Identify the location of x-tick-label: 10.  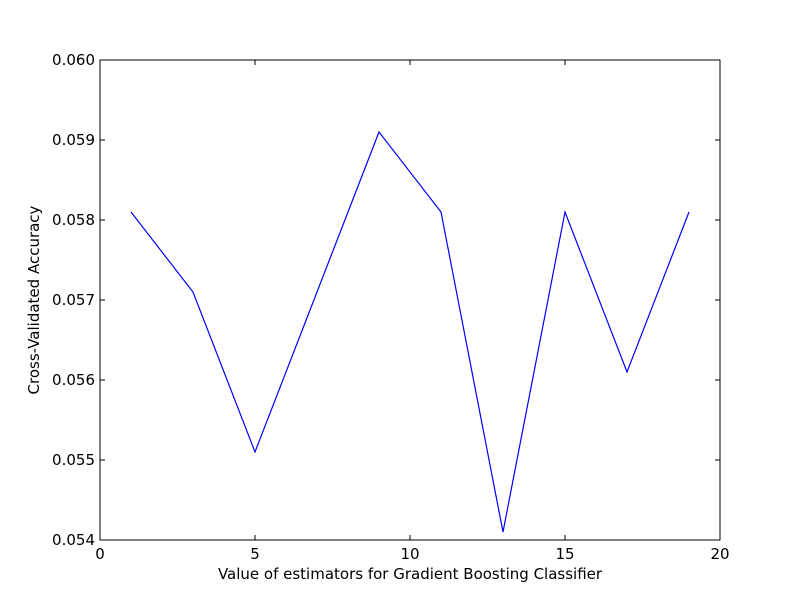
(409, 554).